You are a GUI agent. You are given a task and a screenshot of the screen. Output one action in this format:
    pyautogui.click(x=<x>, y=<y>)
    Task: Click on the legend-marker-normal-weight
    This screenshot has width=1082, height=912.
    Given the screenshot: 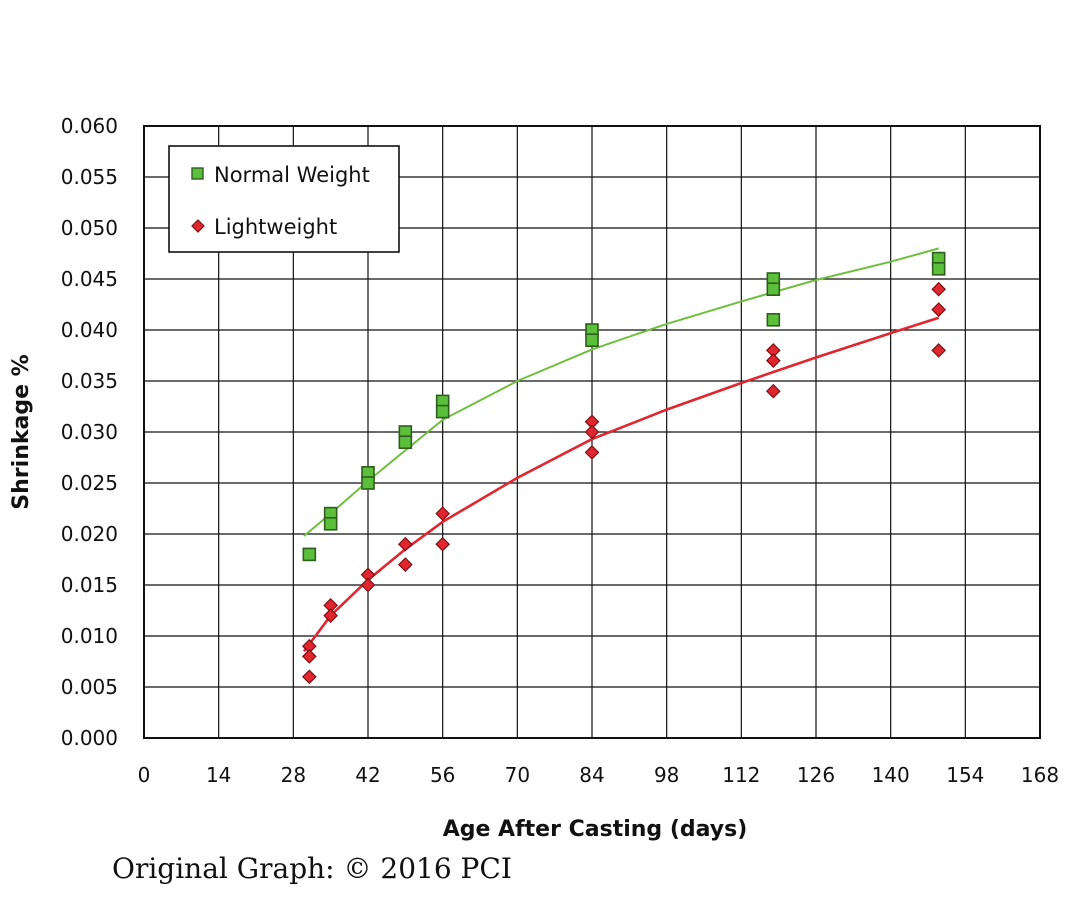 What is the action you would take?
    pyautogui.click(x=197, y=173)
    